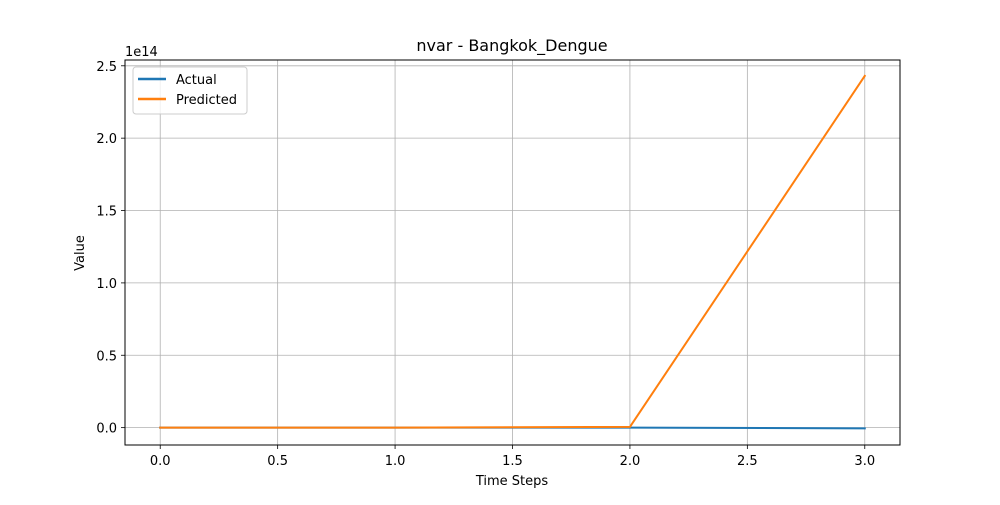 The image size is (1000, 505). I want to click on x-tick-label: 2.5, so click(747, 461).